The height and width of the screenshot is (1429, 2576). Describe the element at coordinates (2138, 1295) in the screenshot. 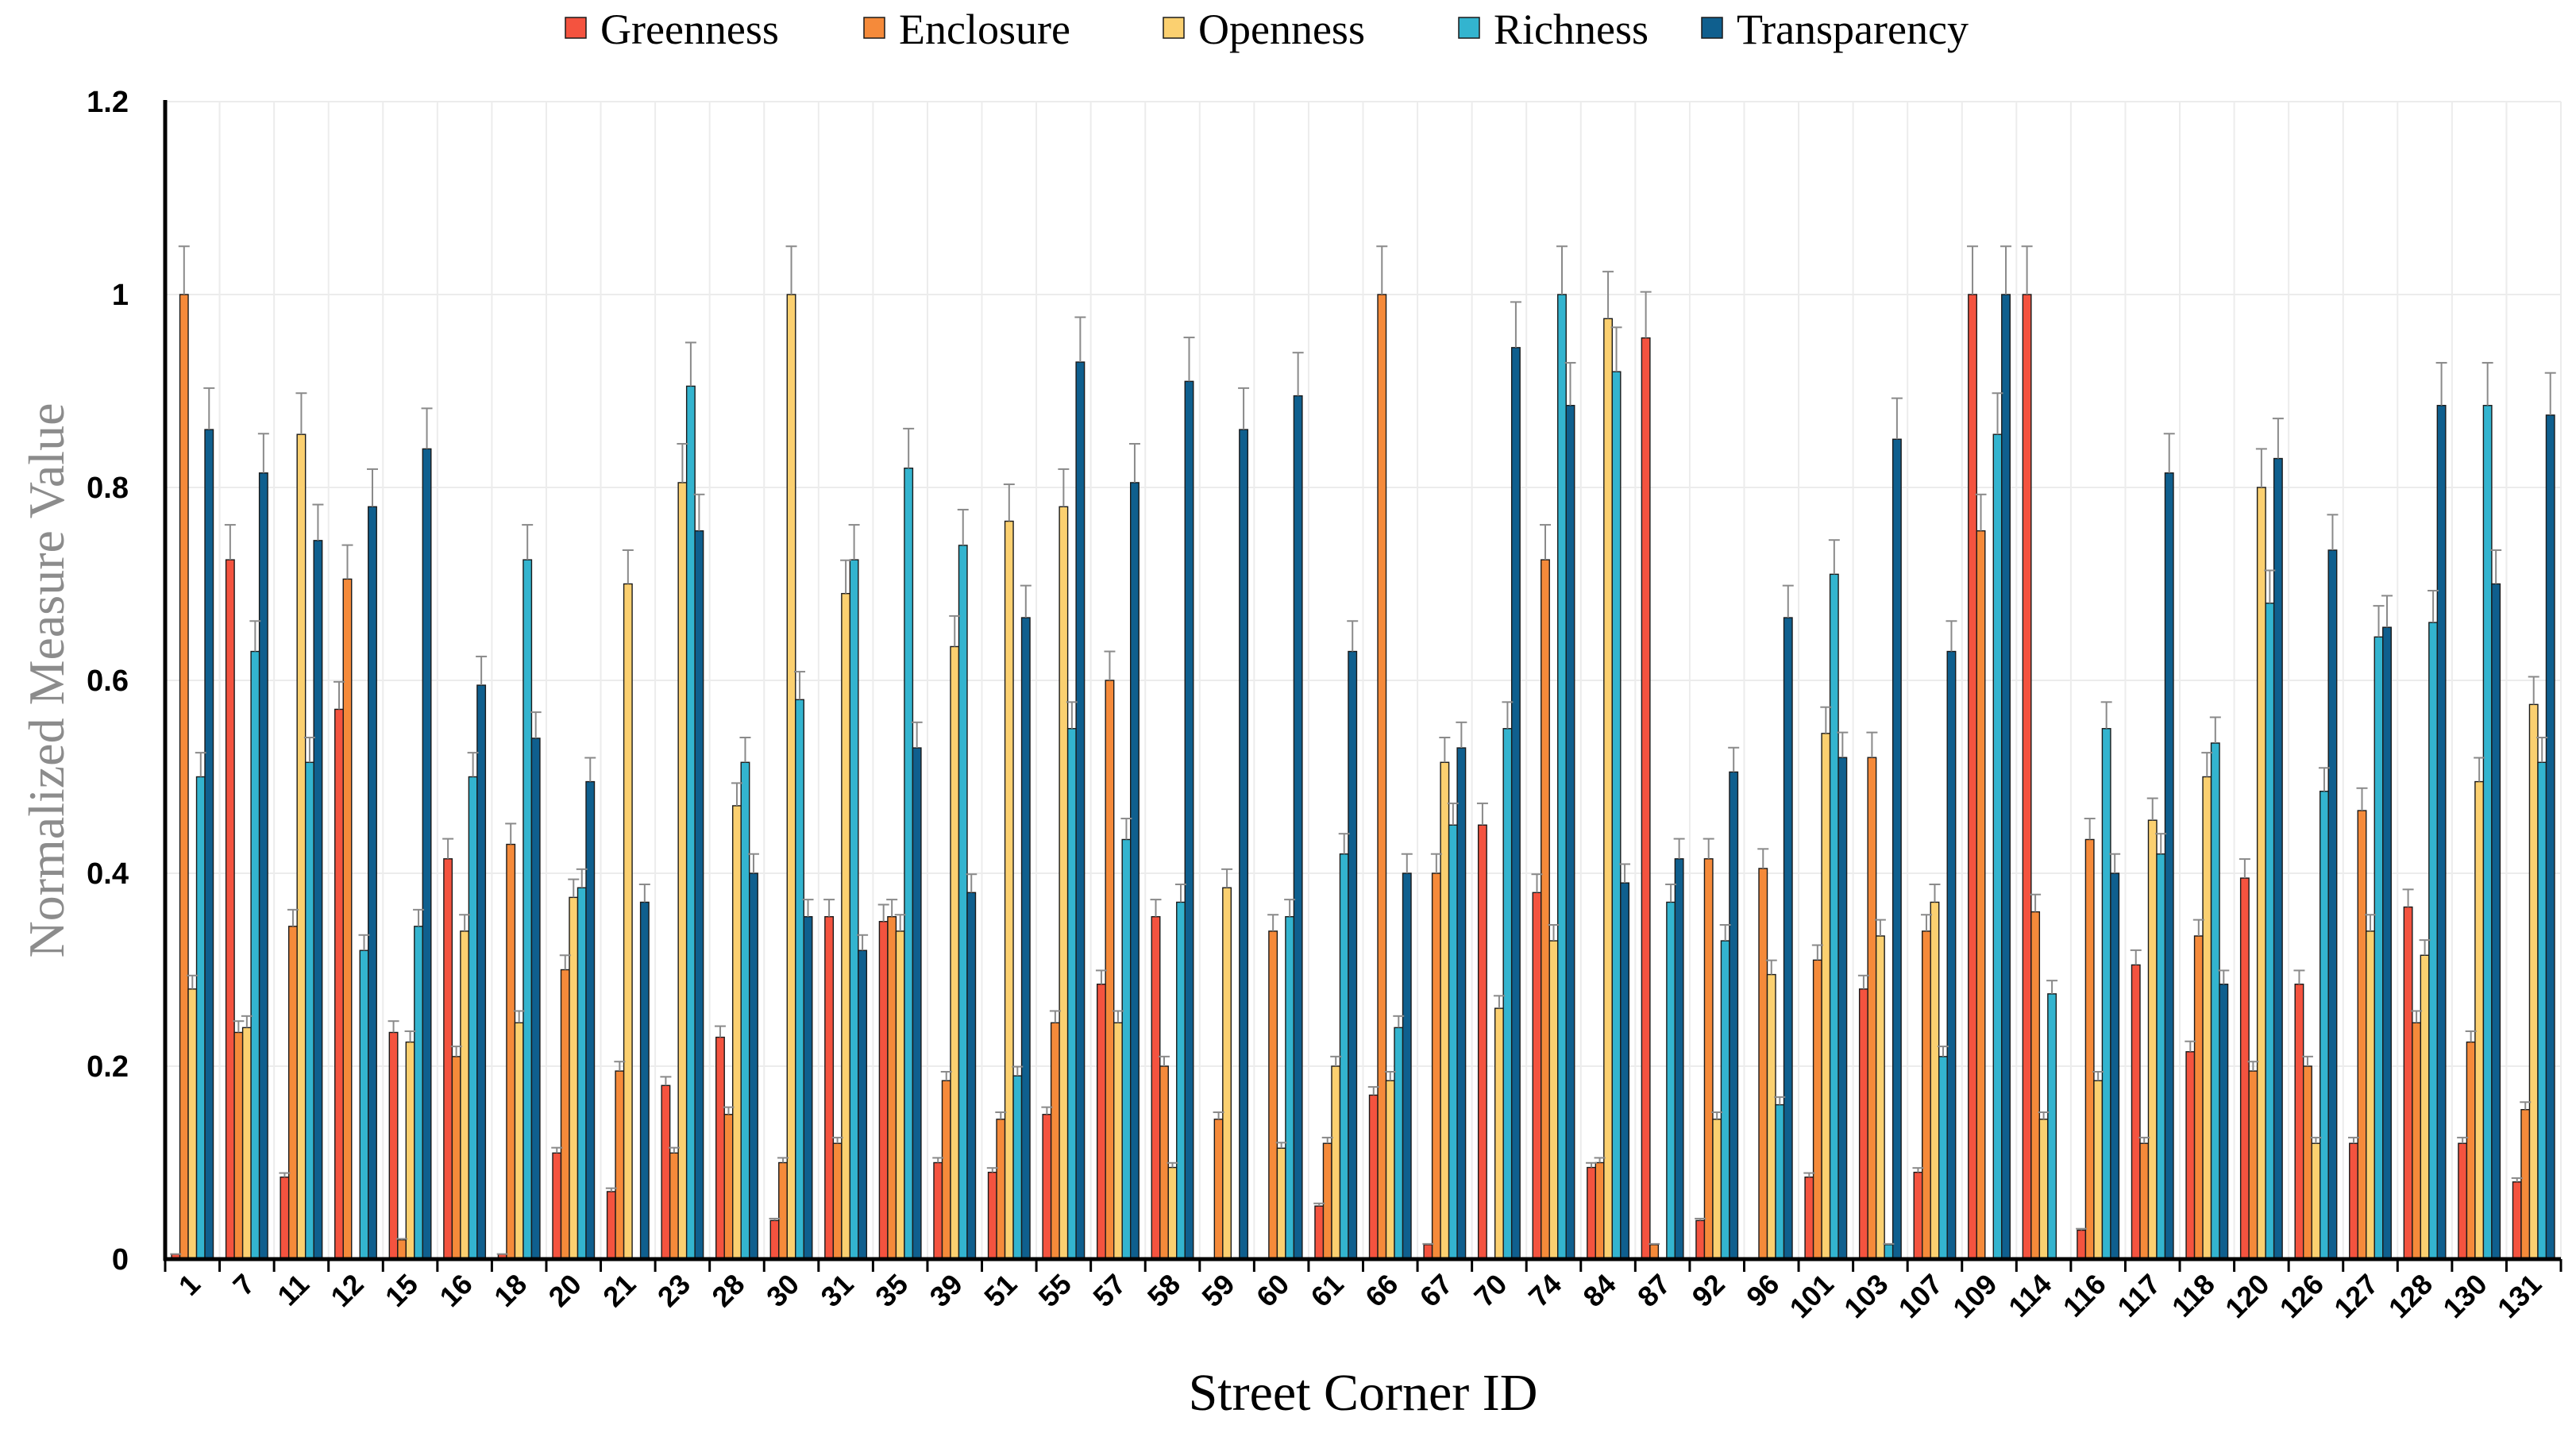

I see `x-tick-label: 117` at that location.